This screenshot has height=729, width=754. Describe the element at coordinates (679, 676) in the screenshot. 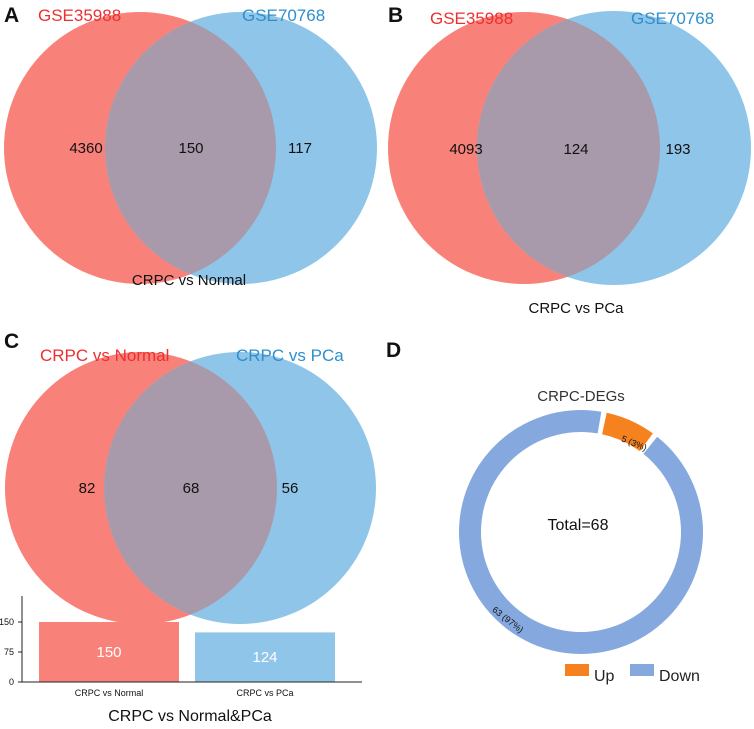

I see `legend-label-down: Down` at that location.